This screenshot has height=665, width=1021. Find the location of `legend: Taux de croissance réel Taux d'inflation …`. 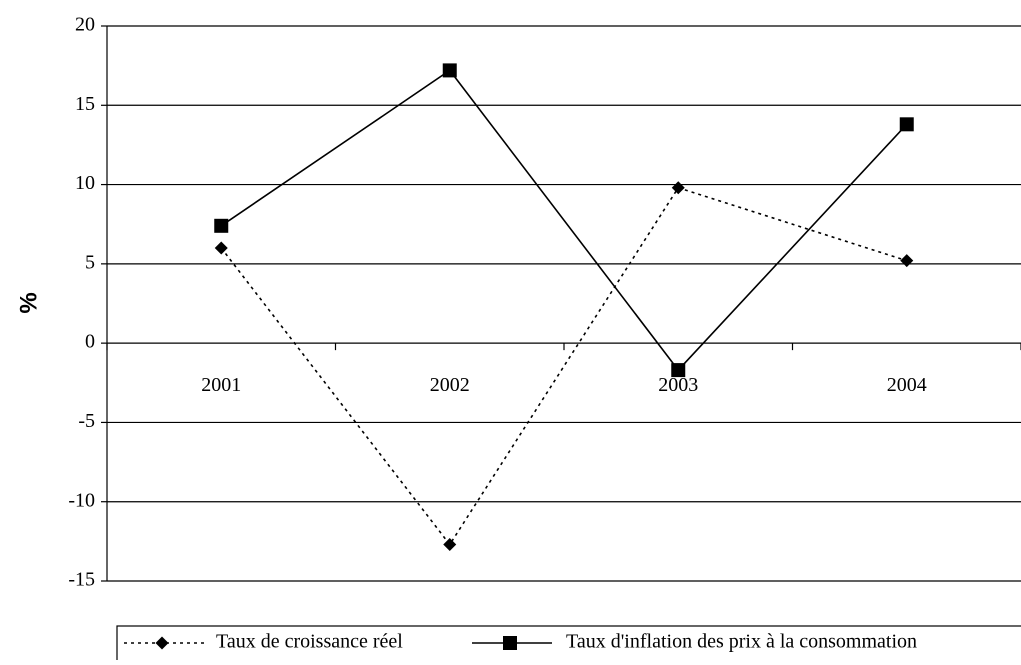

legend: Taux de croissance réel Taux d'inflation … is located at coordinates (568, 645).